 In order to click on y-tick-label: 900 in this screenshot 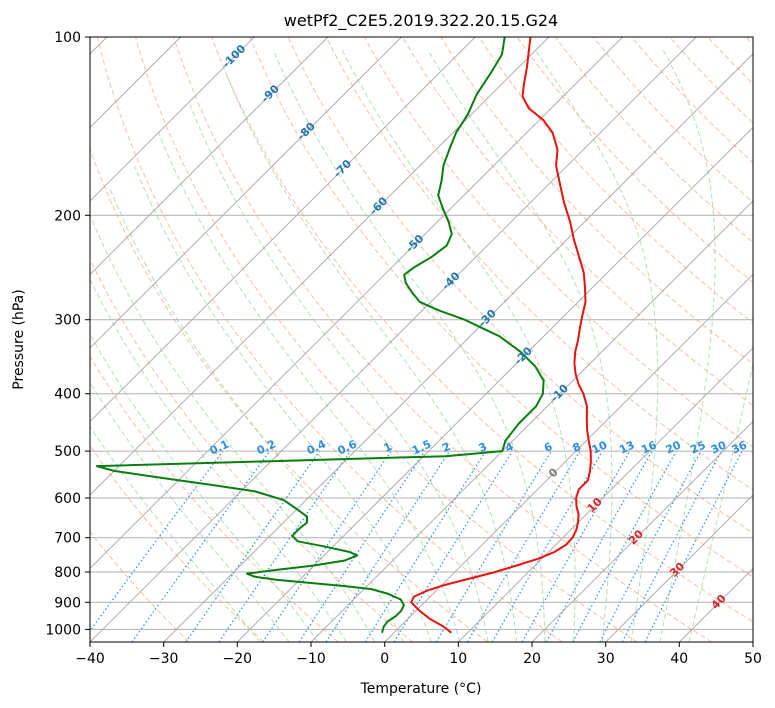, I will do `click(67, 603)`.